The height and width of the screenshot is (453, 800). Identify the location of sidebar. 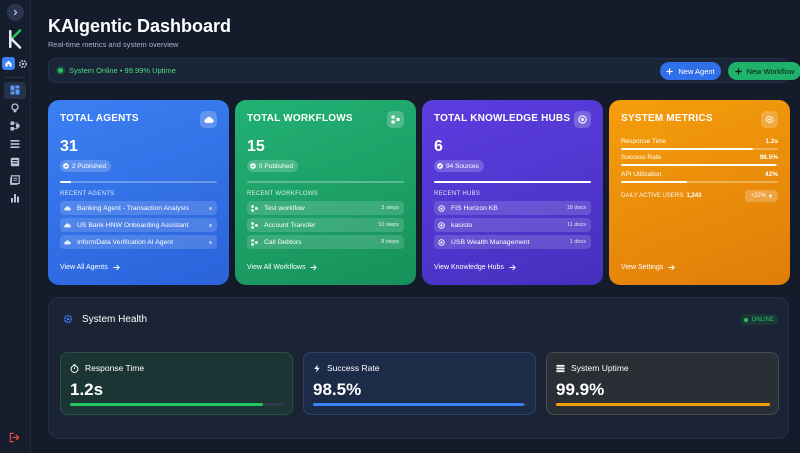
(15, 226).